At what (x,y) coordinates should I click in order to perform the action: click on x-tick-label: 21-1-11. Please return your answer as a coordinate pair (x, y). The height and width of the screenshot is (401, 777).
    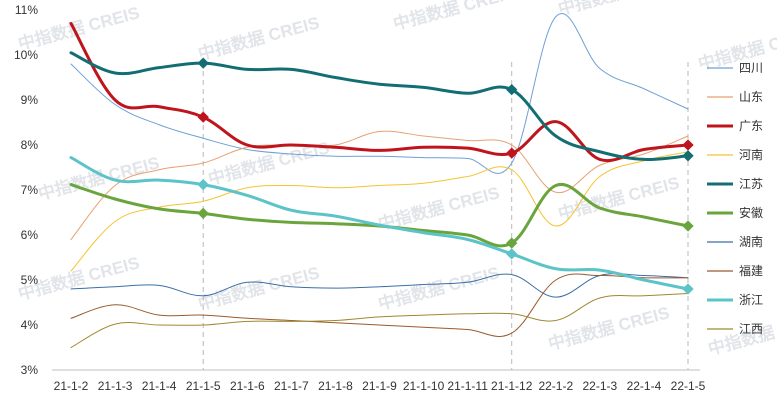
    Looking at the image, I should click on (467, 386).